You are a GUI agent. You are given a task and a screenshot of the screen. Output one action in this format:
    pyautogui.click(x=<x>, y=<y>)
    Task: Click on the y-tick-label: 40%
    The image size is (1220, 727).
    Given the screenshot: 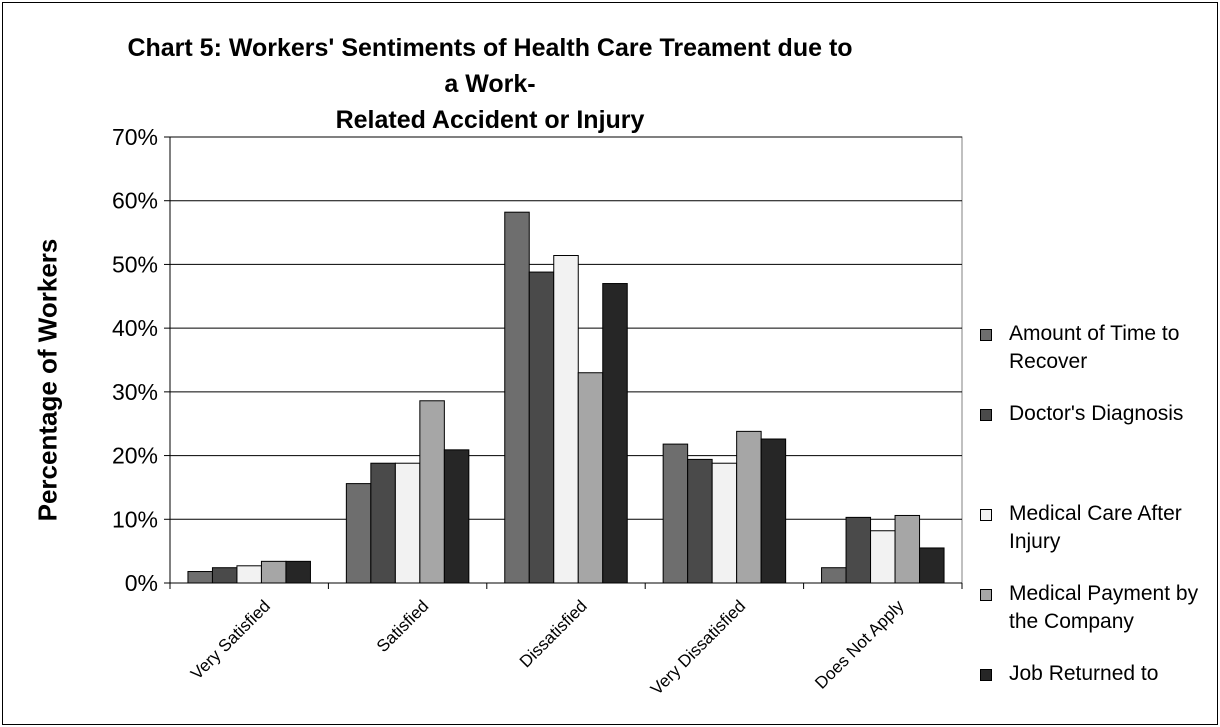 What is the action you would take?
    pyautogui.click(x=135, y=328)
    